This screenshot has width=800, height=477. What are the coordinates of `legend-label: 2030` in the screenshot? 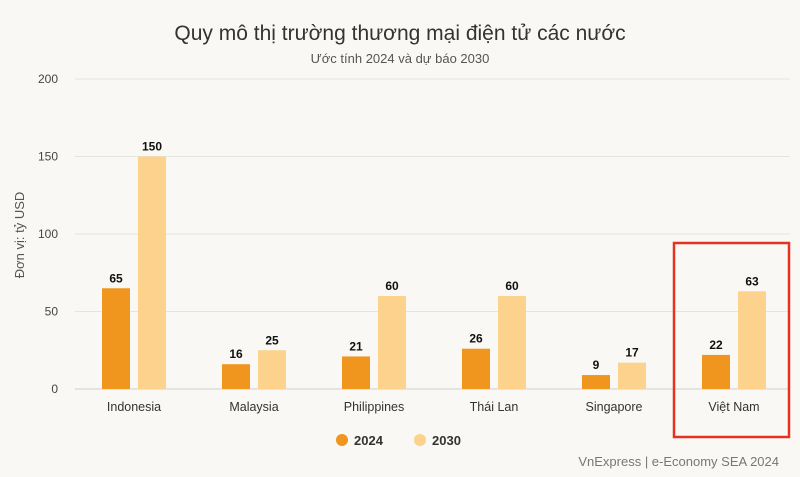 It's located at (446, 440).